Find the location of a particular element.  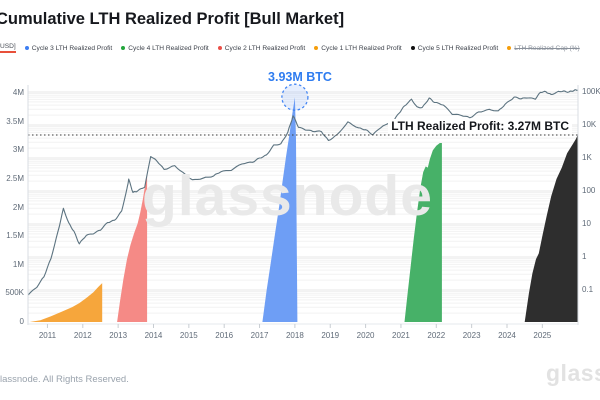

legend-item-cycle-5: Cycle 5 LTH Realized Profit is located at coordinates (454, 48).